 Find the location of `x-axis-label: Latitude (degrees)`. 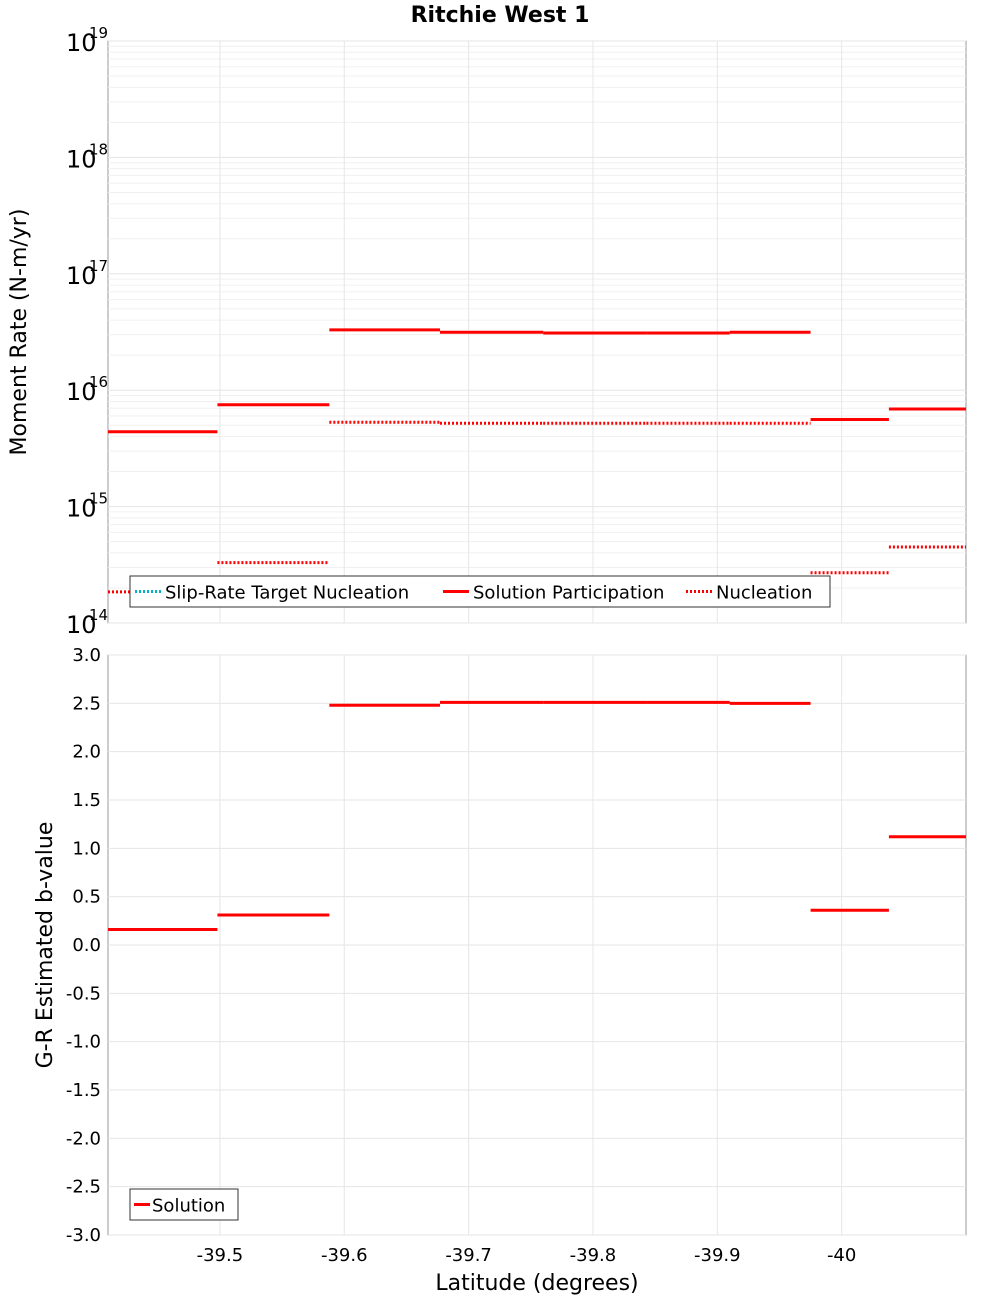

x-axis-label: Latitude (degrees) is located at coordinates (536, 1283).